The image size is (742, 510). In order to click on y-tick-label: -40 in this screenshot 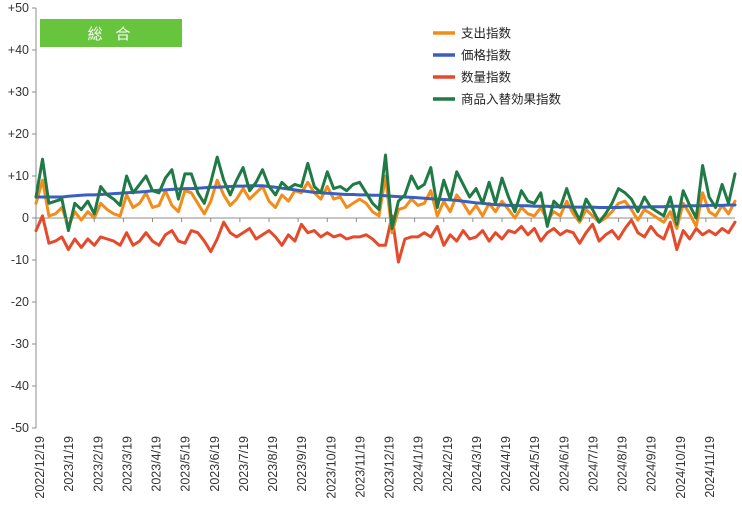, I will do `click(20, 386)`.